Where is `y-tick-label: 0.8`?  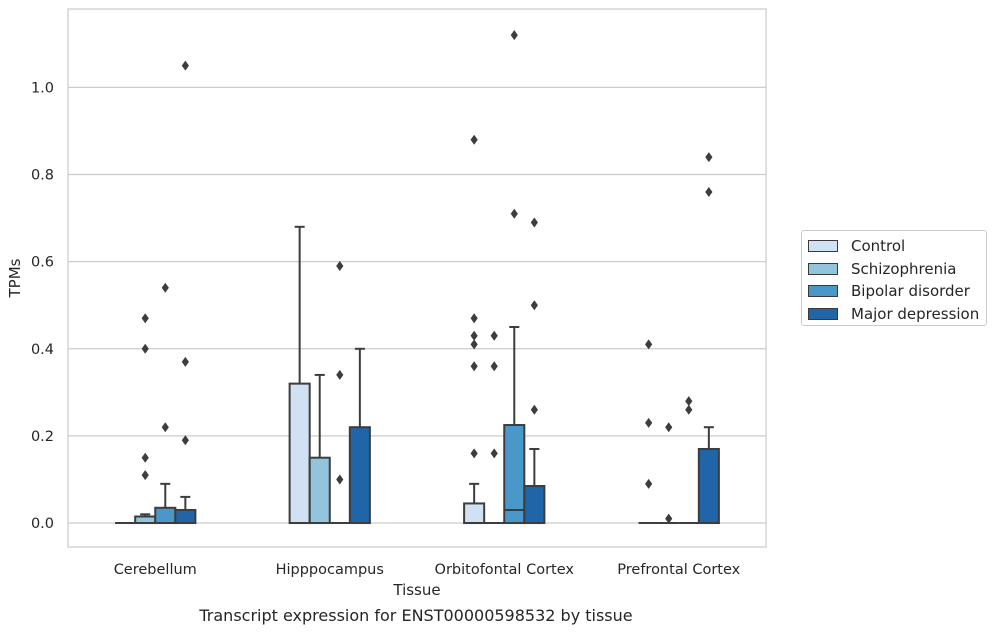
y-tick-label: 0.8 is located at coordinates (42, 176).